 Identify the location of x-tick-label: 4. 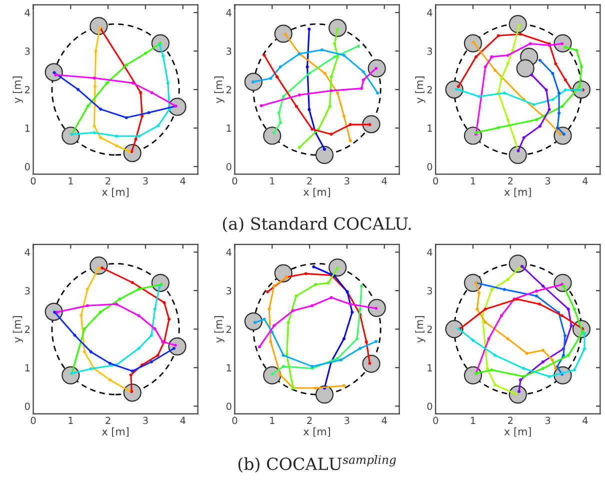
(183, 180).